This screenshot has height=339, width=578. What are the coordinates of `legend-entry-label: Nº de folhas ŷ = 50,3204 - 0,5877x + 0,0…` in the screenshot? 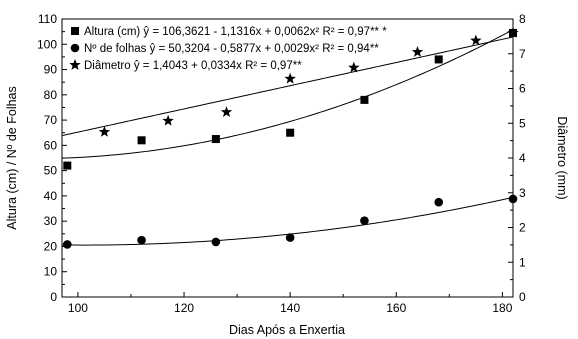 It's located at (231, 49).